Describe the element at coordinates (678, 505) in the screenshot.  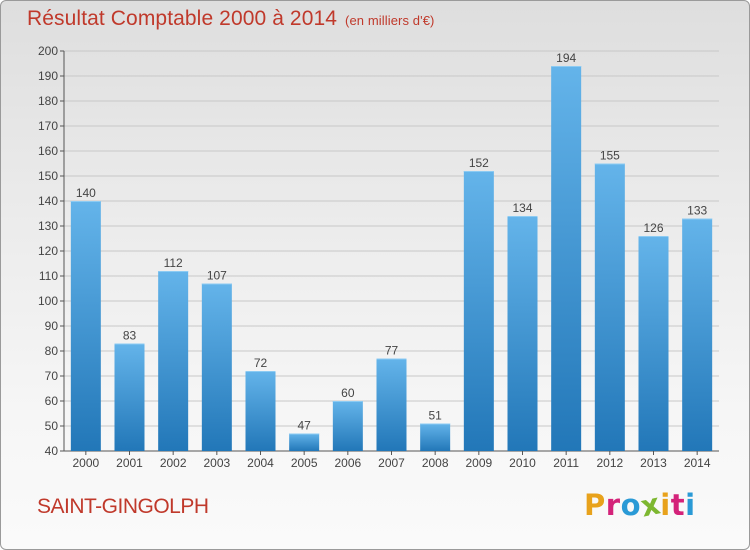
I see `brand-letter: t` at that location.